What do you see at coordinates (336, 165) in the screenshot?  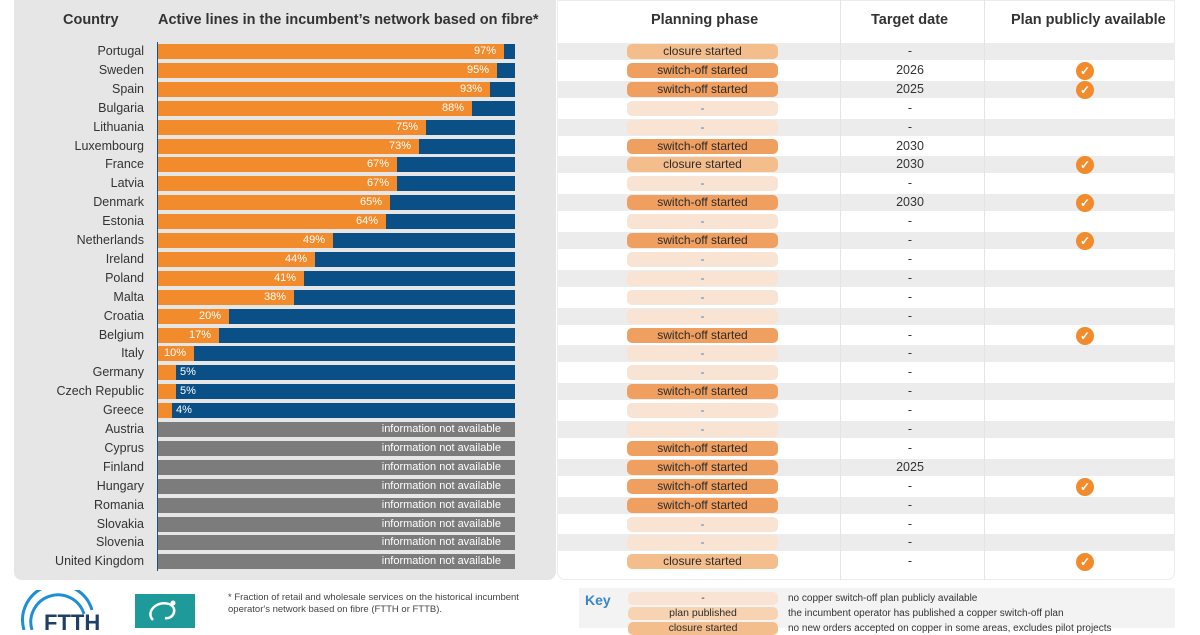 I see `bar-track: 67%` at bounding box center [336, 165].